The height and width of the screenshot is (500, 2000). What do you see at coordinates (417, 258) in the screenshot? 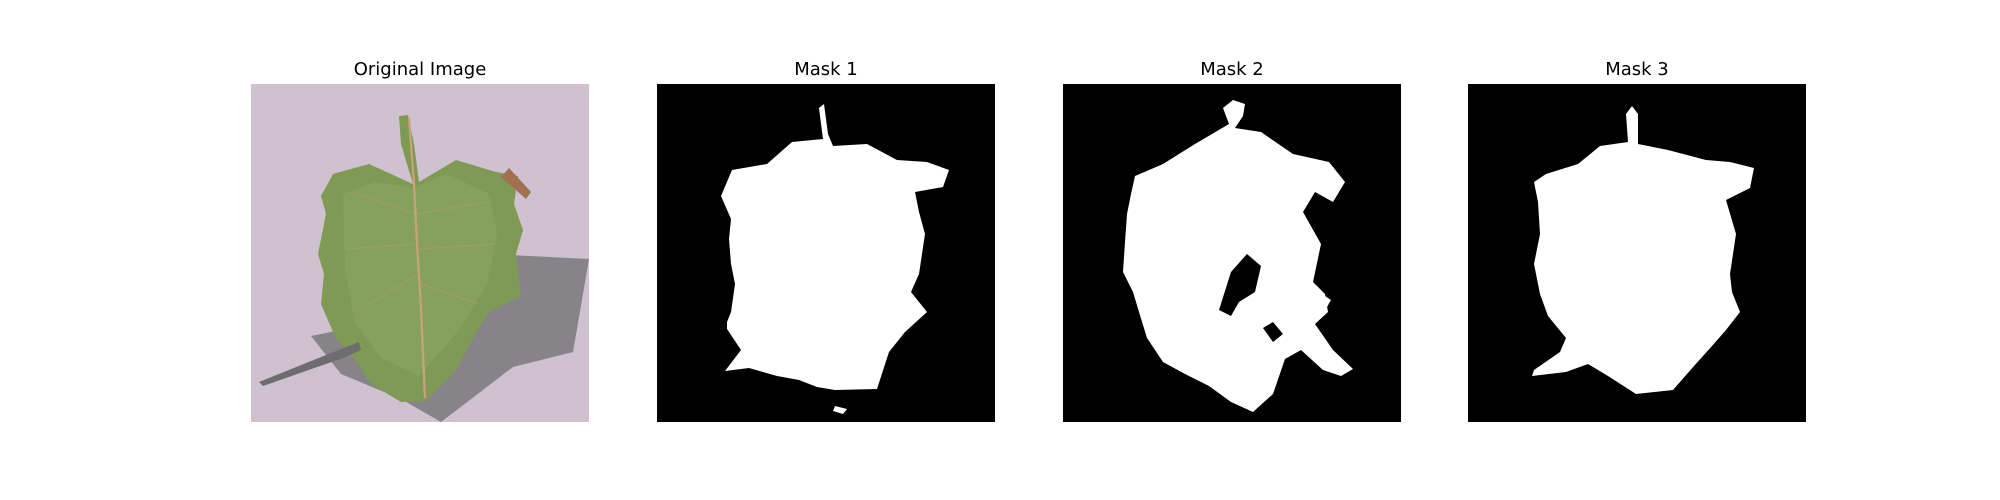
I see `leaf-vein` at bounding box center [417, 258].